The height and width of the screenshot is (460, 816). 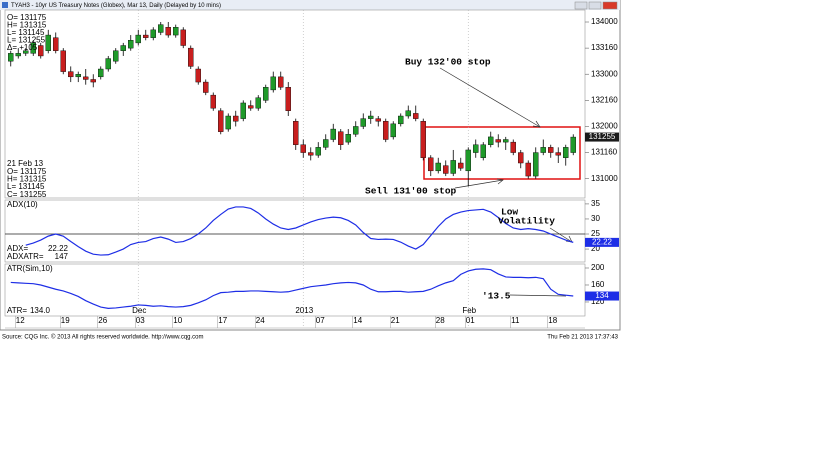 What do you see at coordinates (22, 47) in the screenshot?
I see `info-line: Δ= +105` at bounding box center [22, 47].